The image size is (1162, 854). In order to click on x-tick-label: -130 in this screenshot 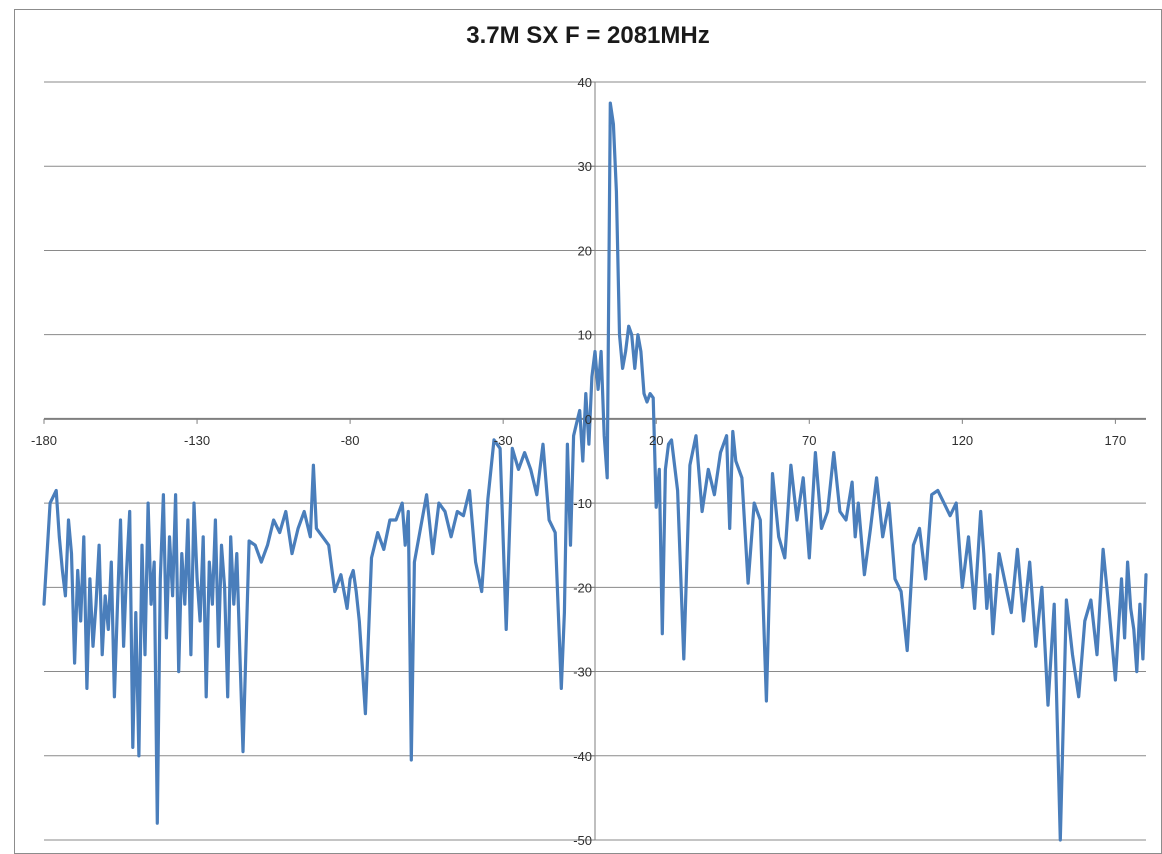, I will do `click(197, 440)`.